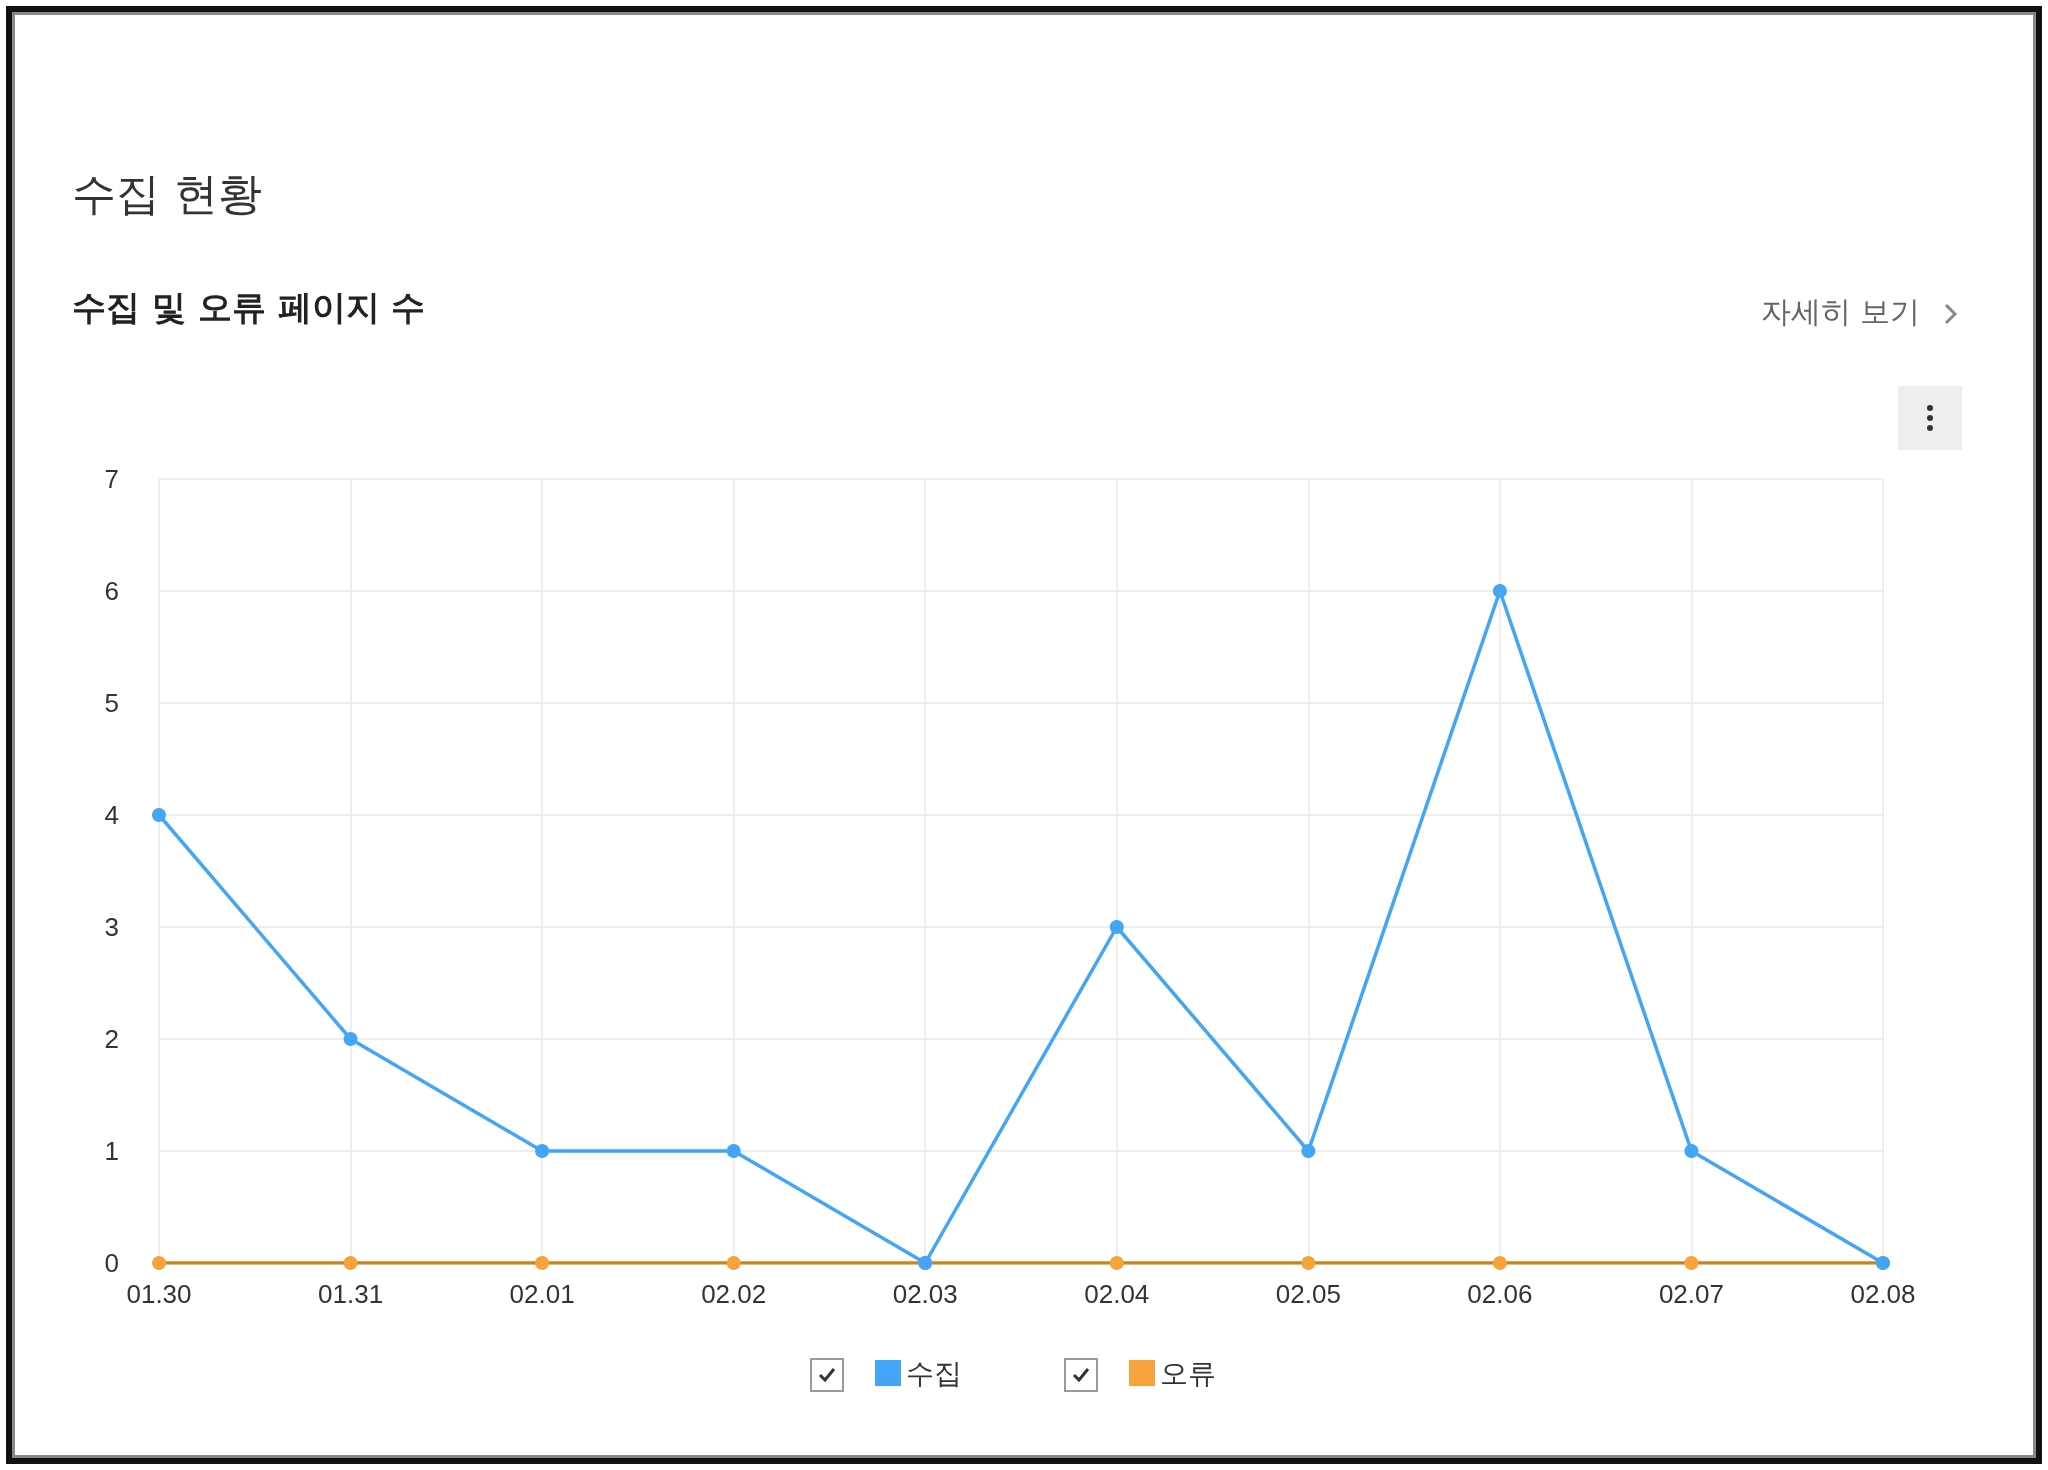 This screenshot has height=1470, width=2048. What do you see at coordinates (159, 1294) in the screenshot?
I see `x-tick-label: 01.30` at bounding box center [159, 1294].